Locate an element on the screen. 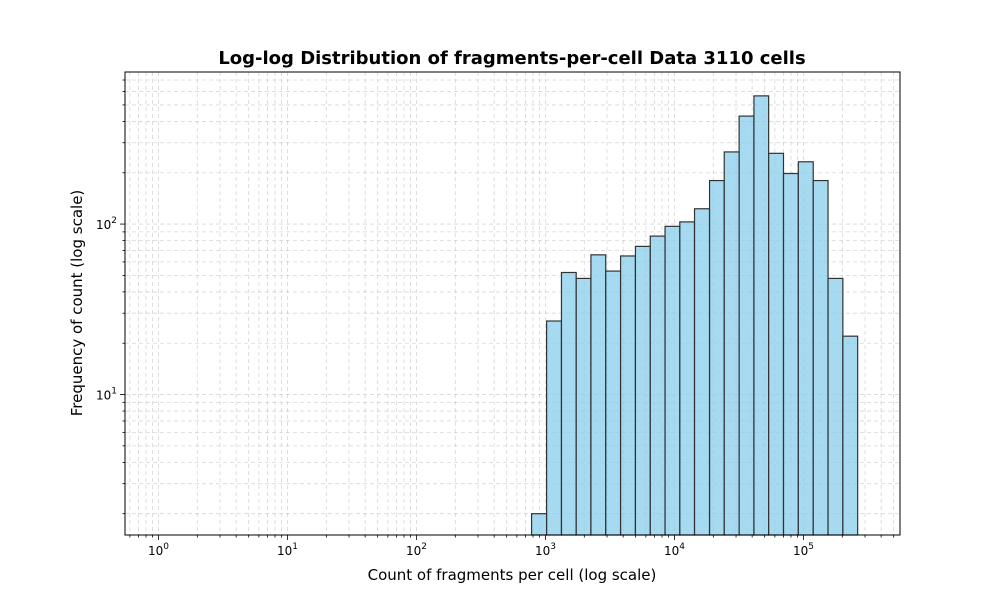 The width and height of the screenshot is (1000, 600). x-tick-label: 10³ is located at coordinates (545, 550).